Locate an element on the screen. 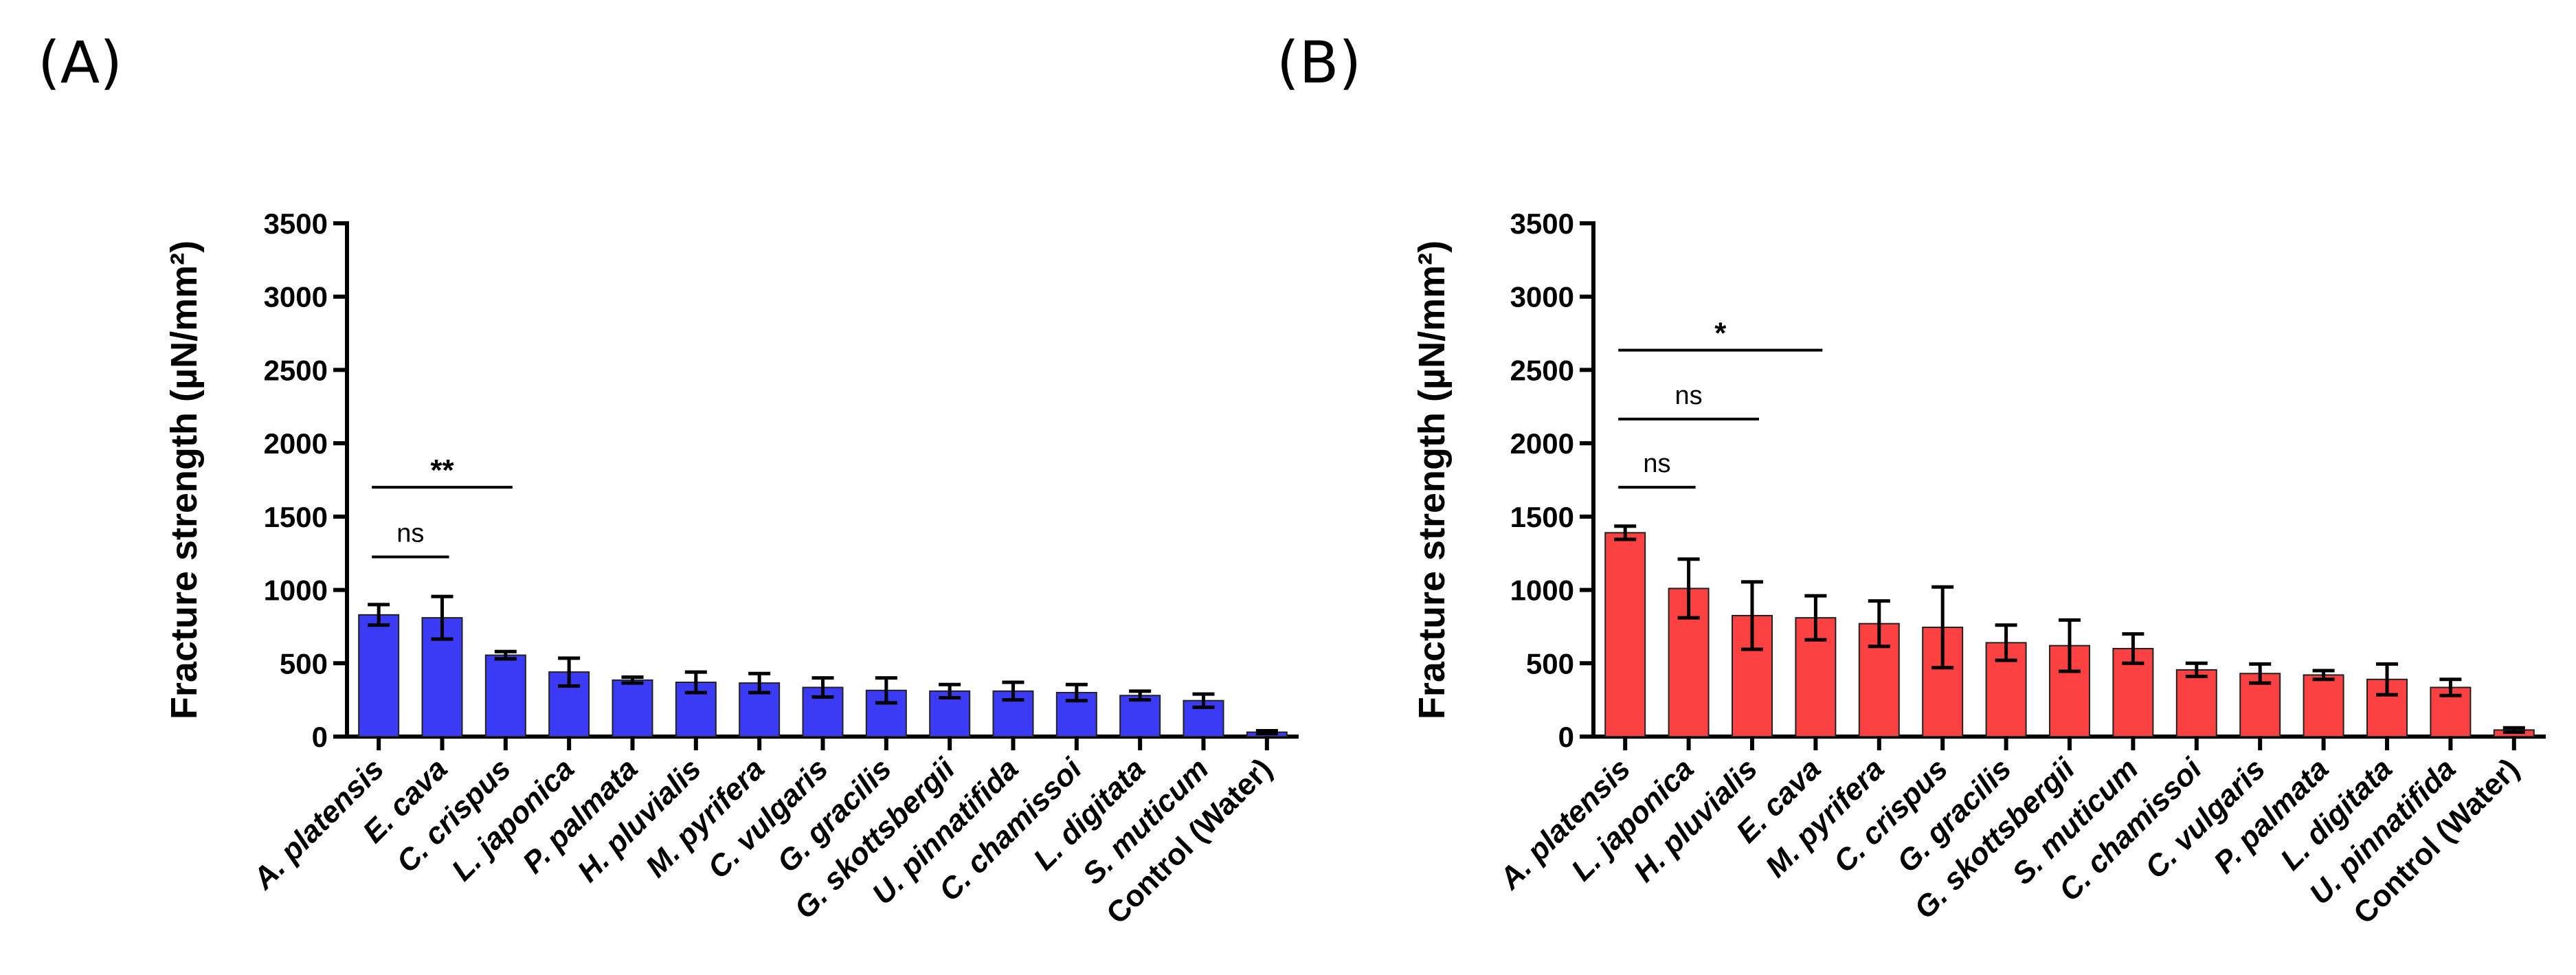 The width and height of the screenshot is (2576, 975). significance-label: ** is located at coordinates (442, 470).